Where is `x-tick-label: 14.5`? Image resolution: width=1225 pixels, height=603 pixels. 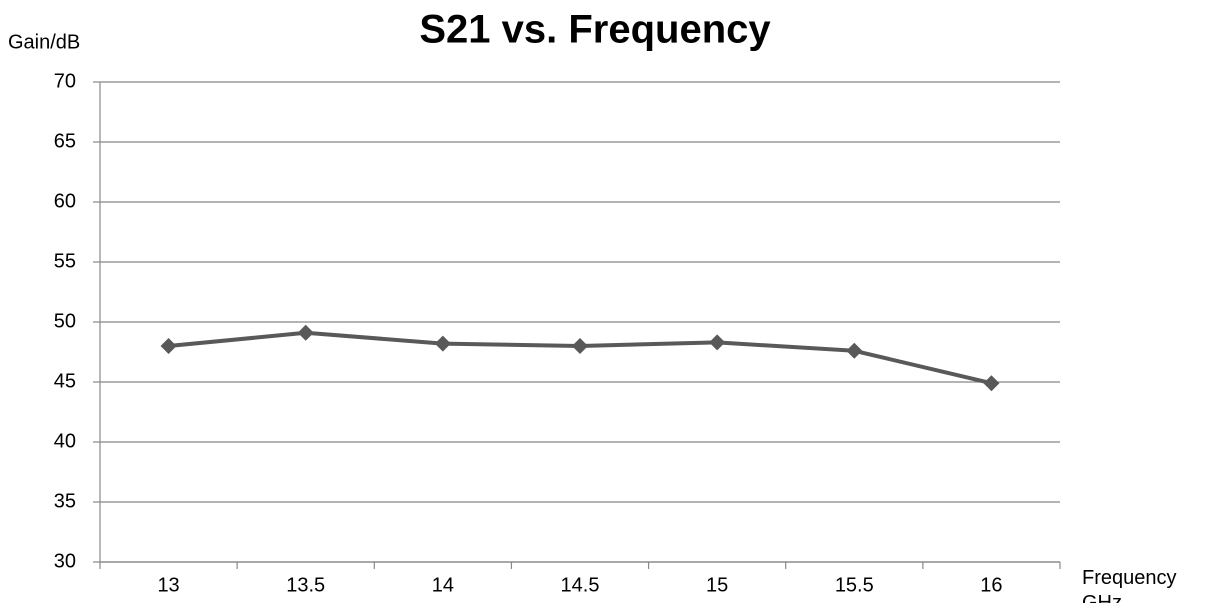
x-tick-label: 14.5 is located at coordinates (580, 585).